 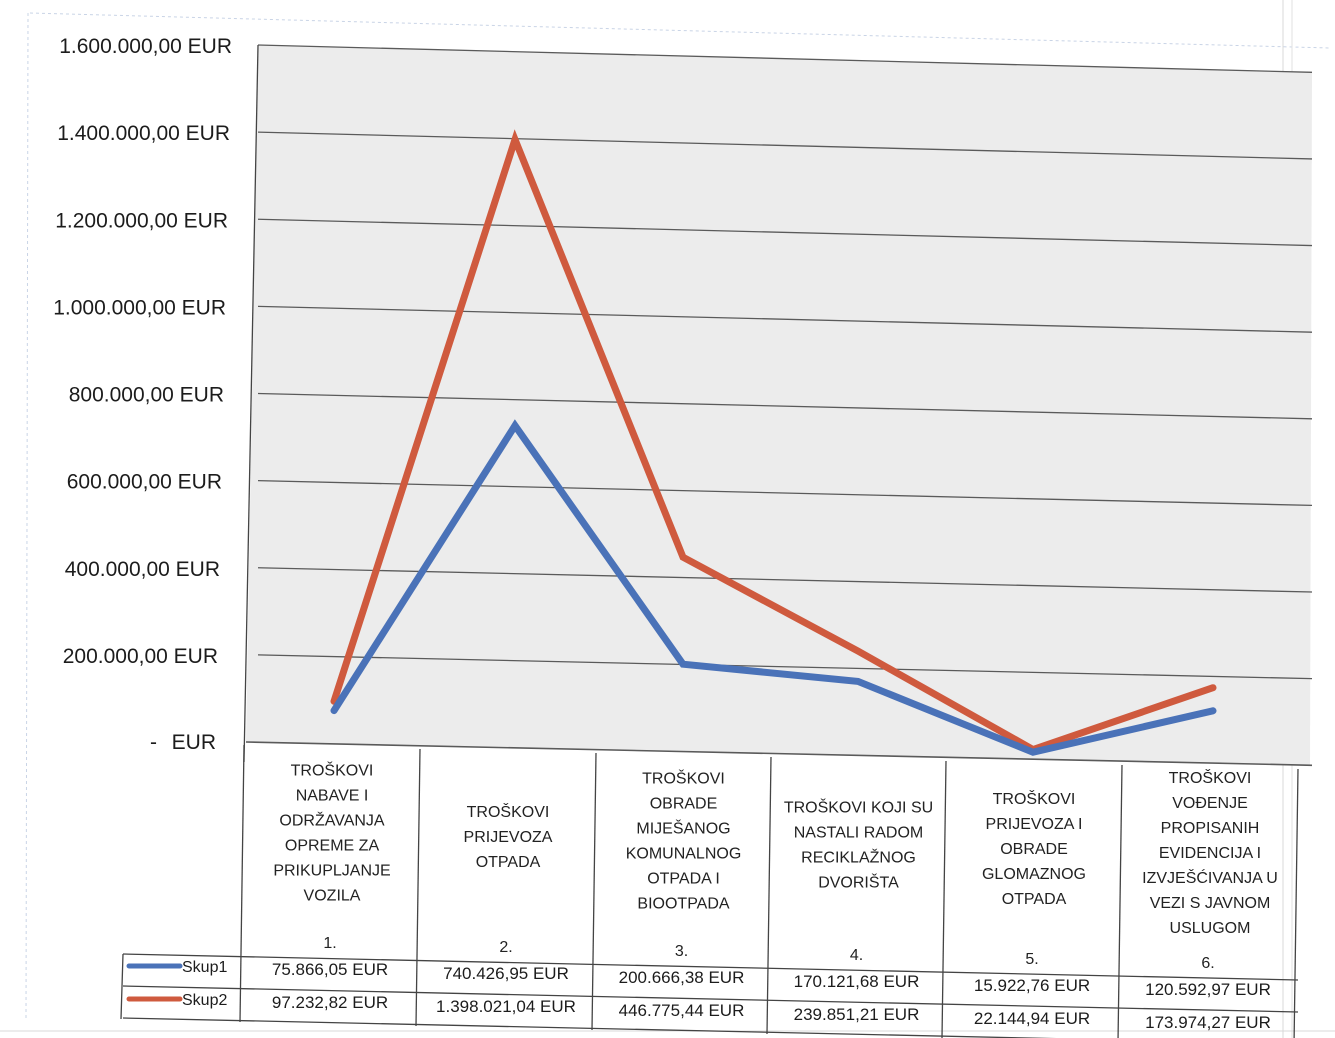 What do you see at coordinates (508, 837) in the screenshot?
I see `category-label: PRIJEVOZA` at bounding box center [508, 837].